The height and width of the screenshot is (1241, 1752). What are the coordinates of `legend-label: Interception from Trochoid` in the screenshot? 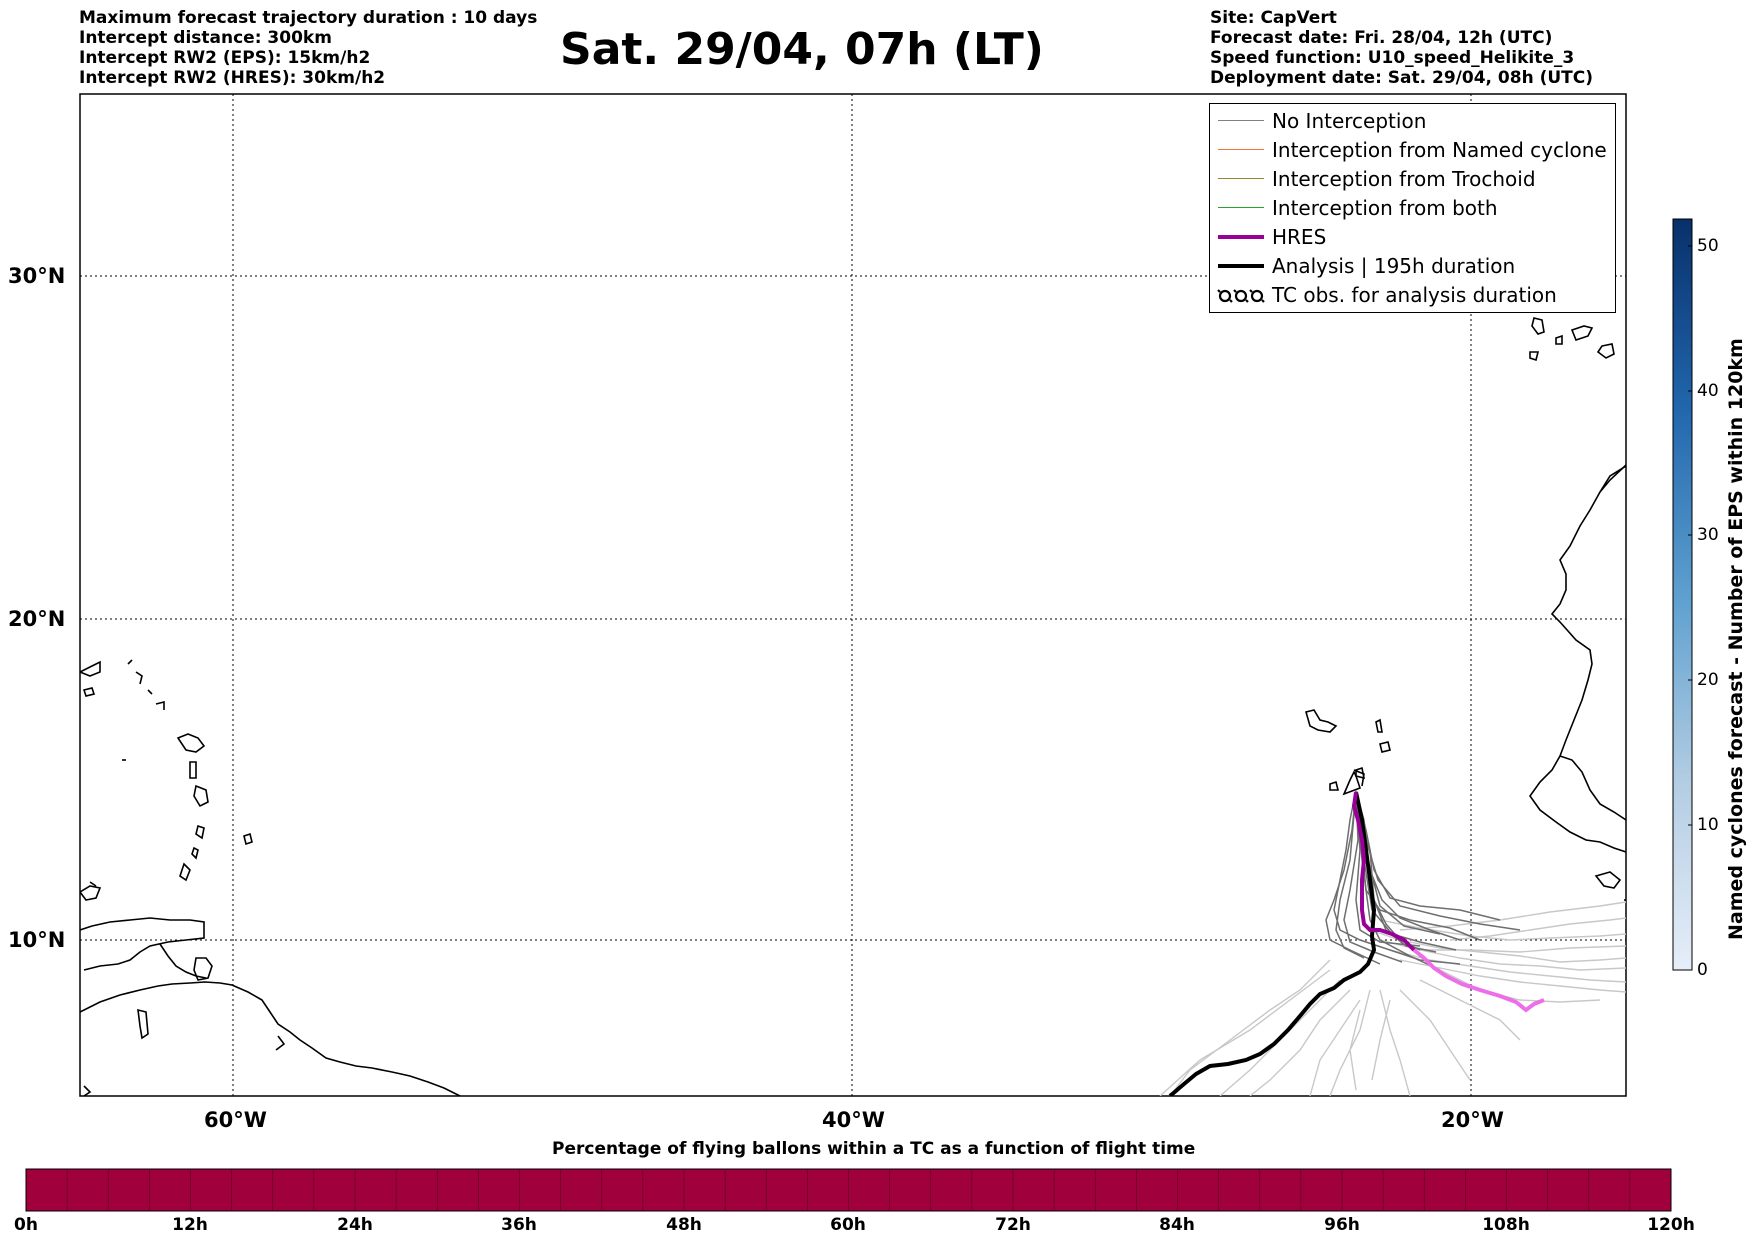 It's located at (1404, 179).